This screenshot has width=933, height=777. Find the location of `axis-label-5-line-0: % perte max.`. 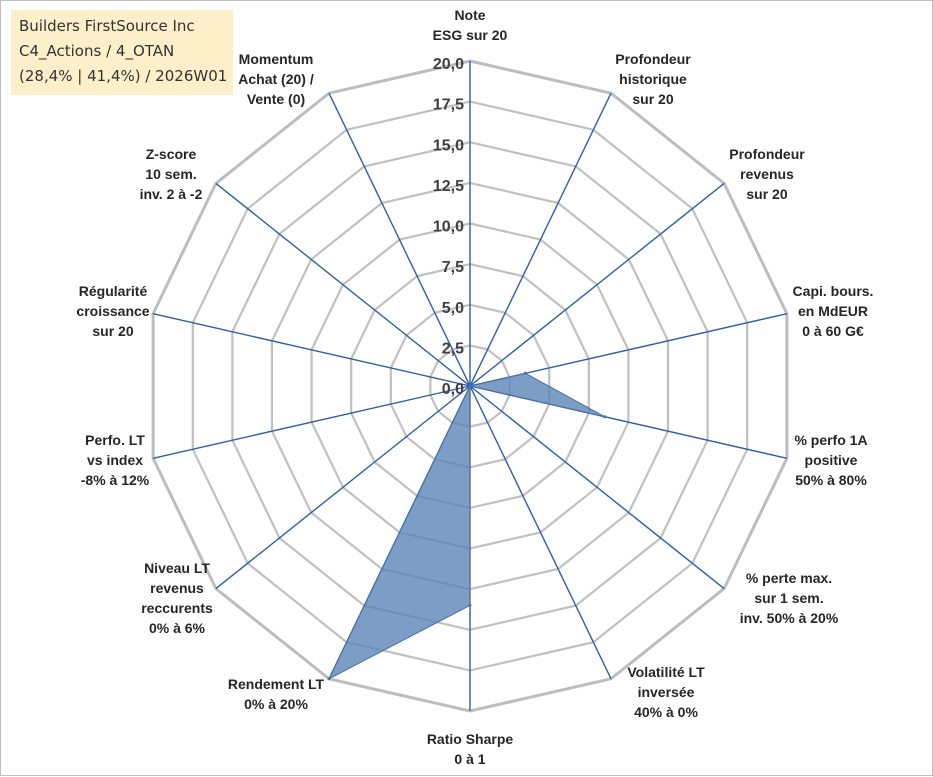

axis-label-5-line-0: % perte max. is located at coordinates (789, 578).